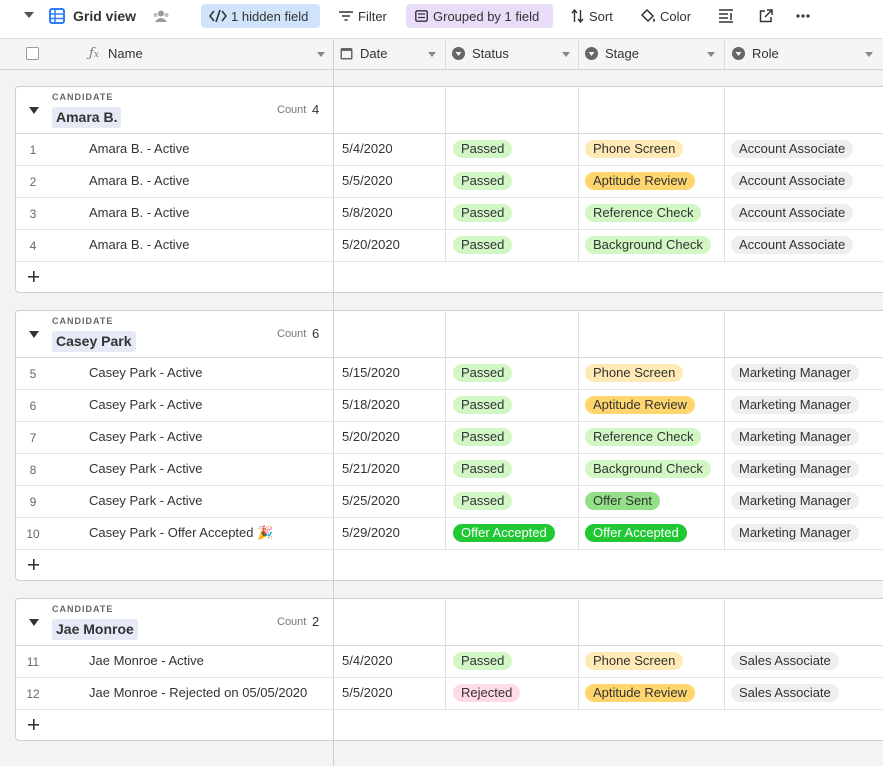  Describe the element at coordinates (292, 622) in the screenshot. I see `group-count-label: Count` at that location.